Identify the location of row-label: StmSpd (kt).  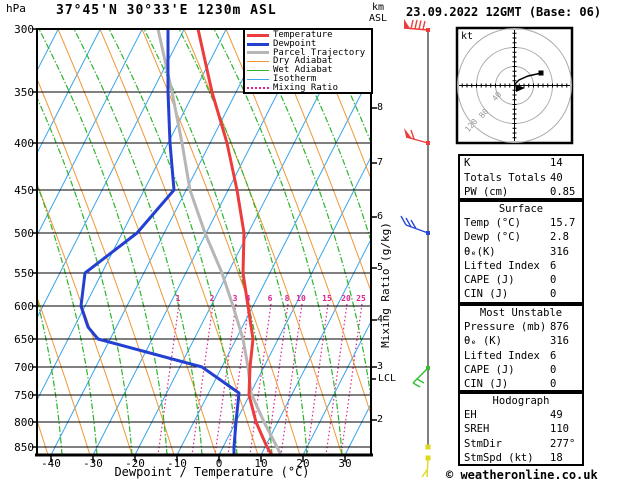
(499, 457).